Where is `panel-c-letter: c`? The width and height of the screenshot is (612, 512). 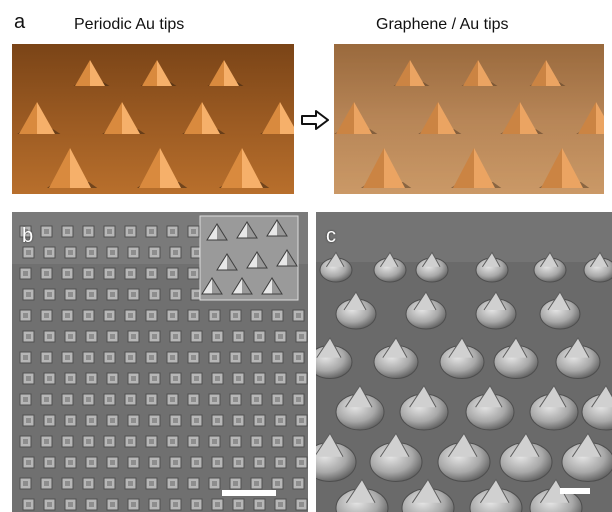
panel-c-letter: c is located at coordinates (331, 236).